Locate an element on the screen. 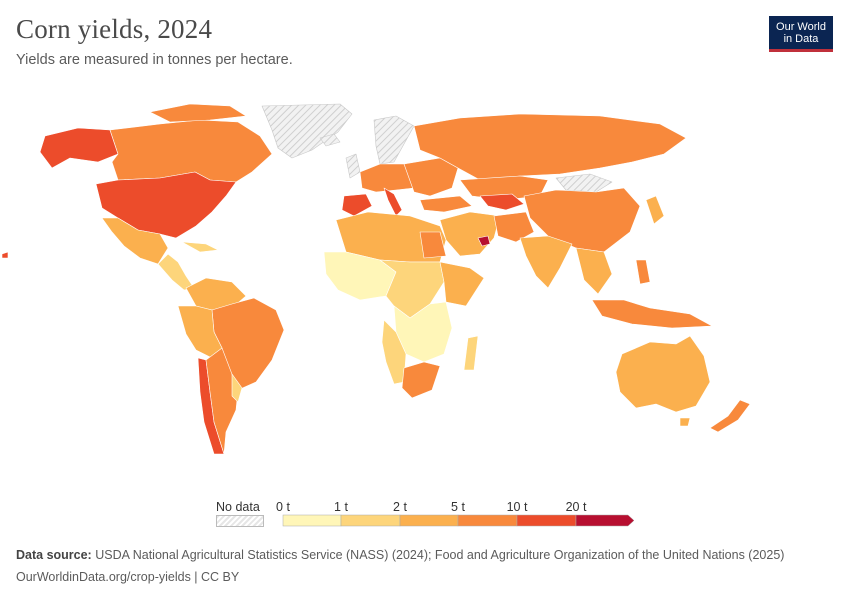 This screenshot has width=850, height=600. region-russia is located at coordinates (550, 147).